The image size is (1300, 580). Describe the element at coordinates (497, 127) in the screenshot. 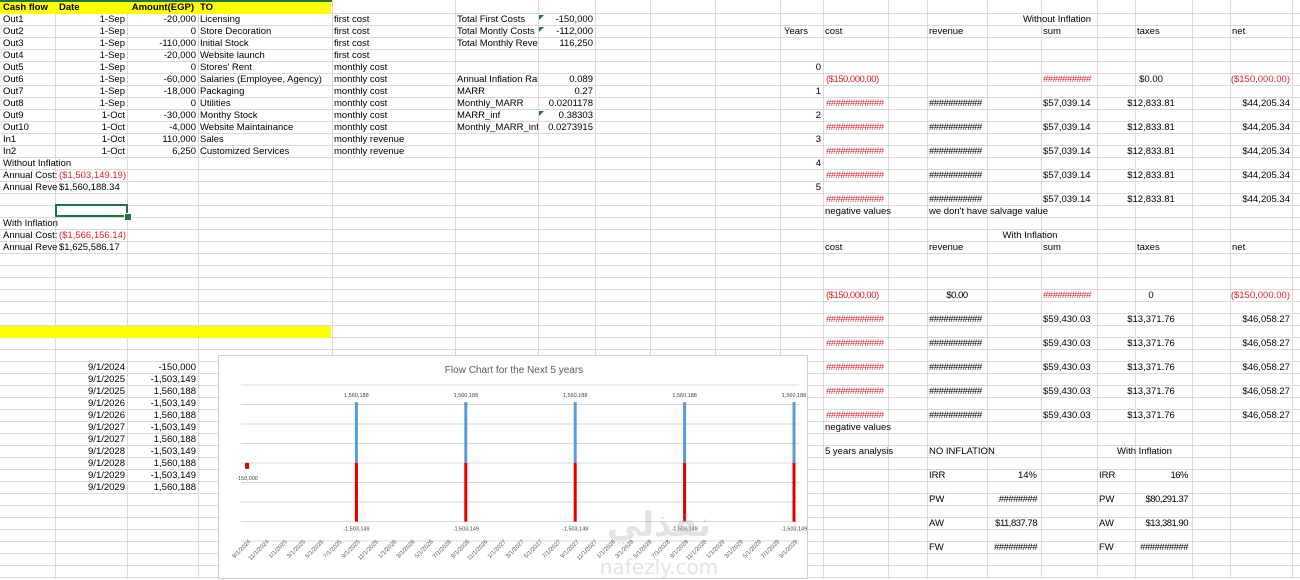

I see `rate-label: Monthly_MARR_inf` at that location.